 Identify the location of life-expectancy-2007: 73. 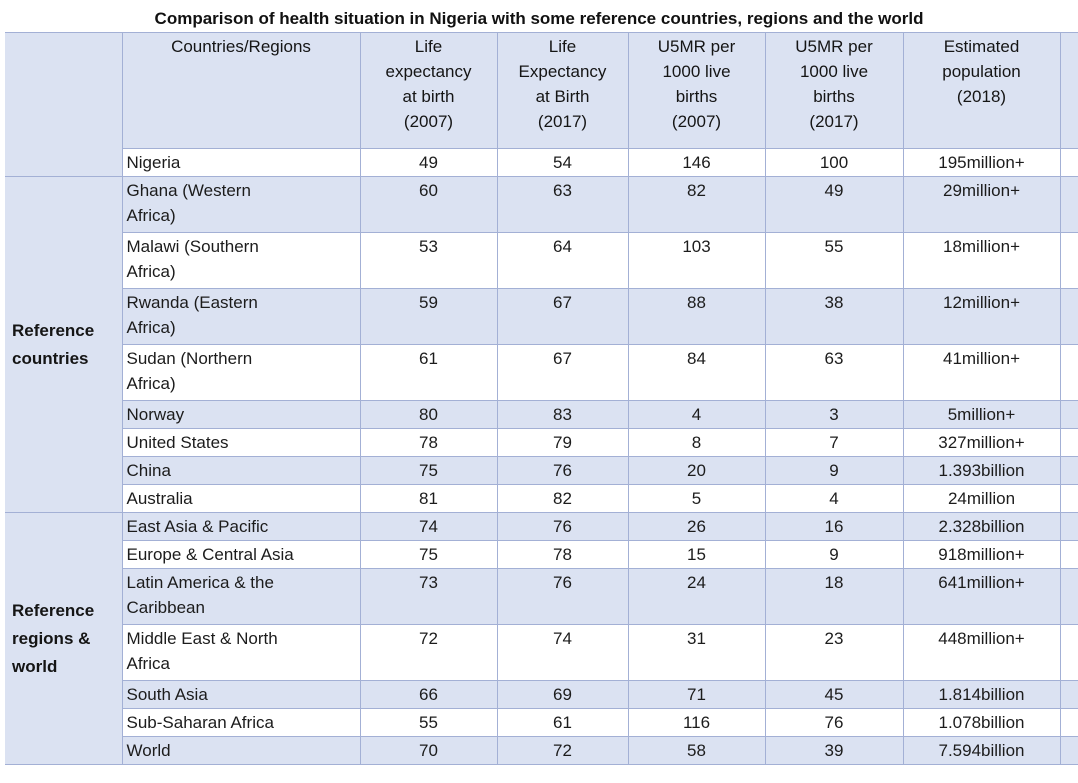
(428, 596).